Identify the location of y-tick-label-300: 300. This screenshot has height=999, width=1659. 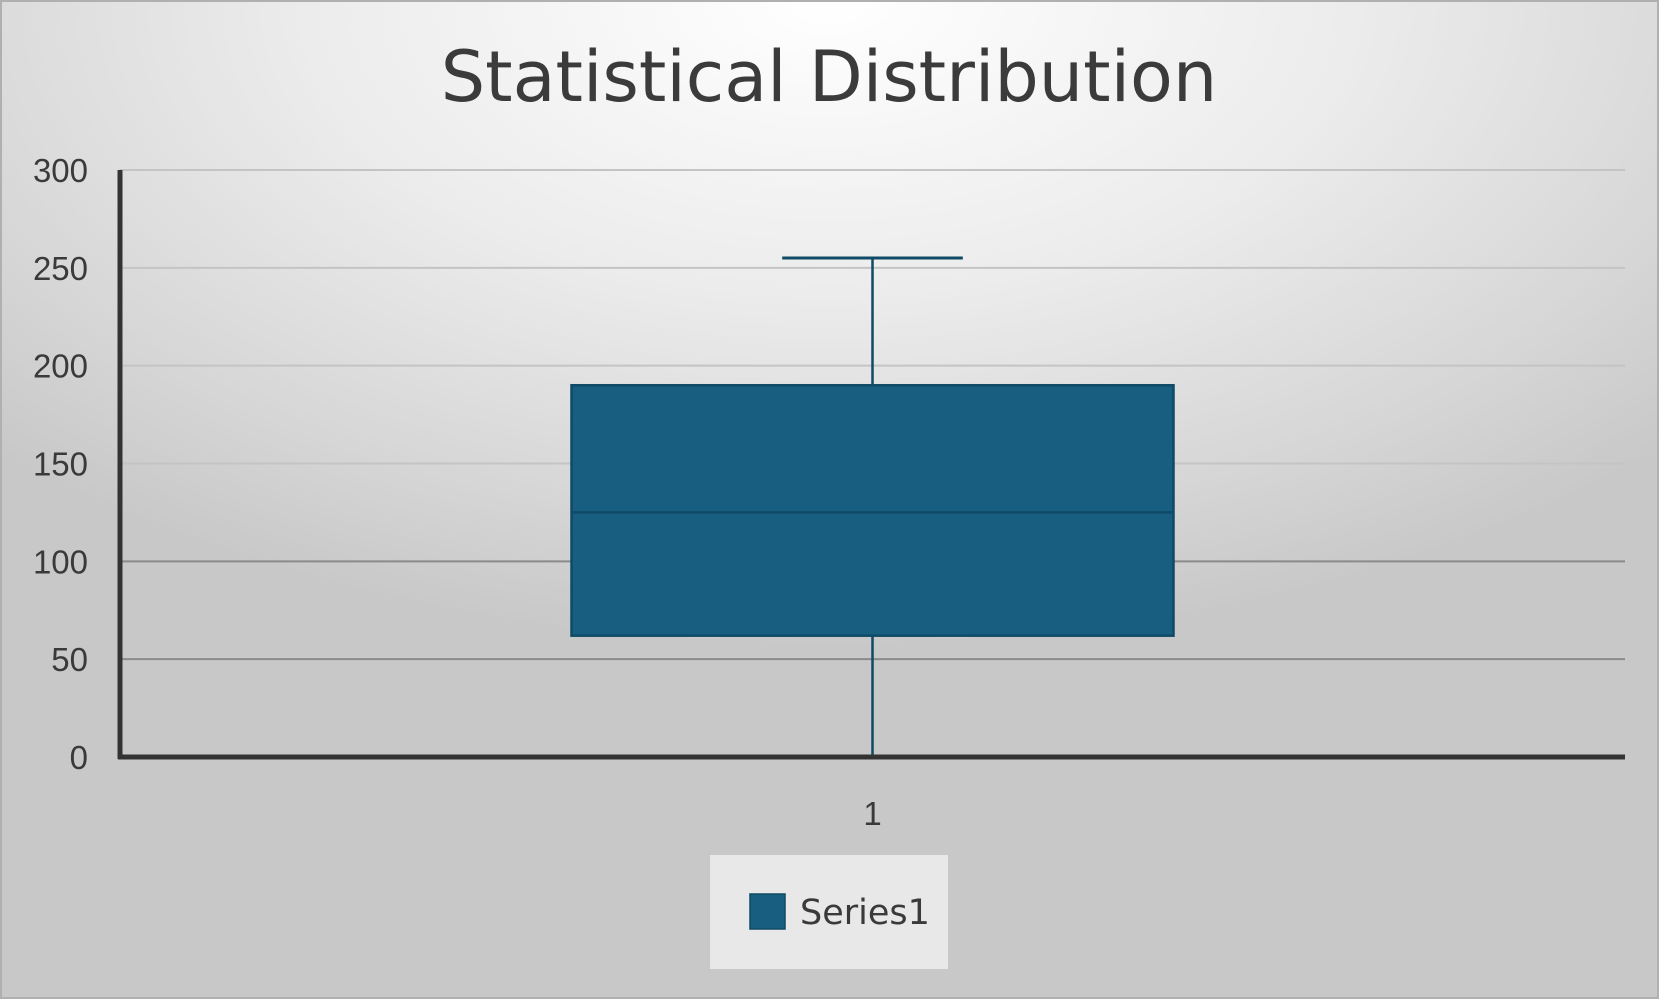
(60, 170).